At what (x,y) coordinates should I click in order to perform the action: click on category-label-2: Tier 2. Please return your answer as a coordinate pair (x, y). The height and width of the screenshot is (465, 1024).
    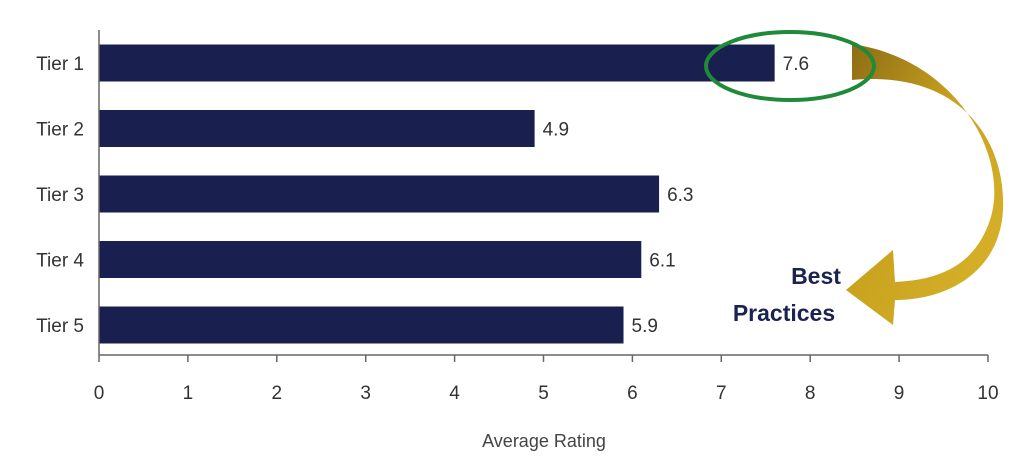
    Looking at the image, I should click on (60, 130).